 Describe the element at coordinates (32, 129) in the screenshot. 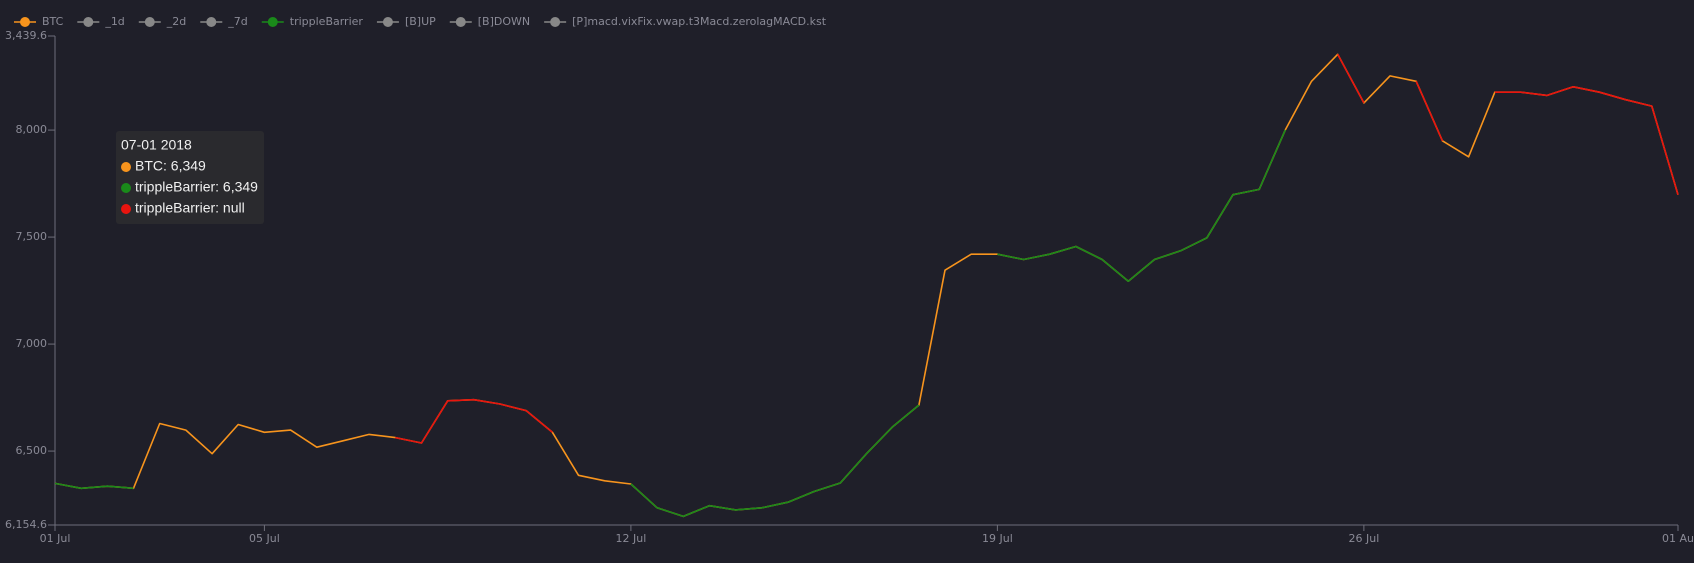

I see `y-tick-label: 8,000` at that location.